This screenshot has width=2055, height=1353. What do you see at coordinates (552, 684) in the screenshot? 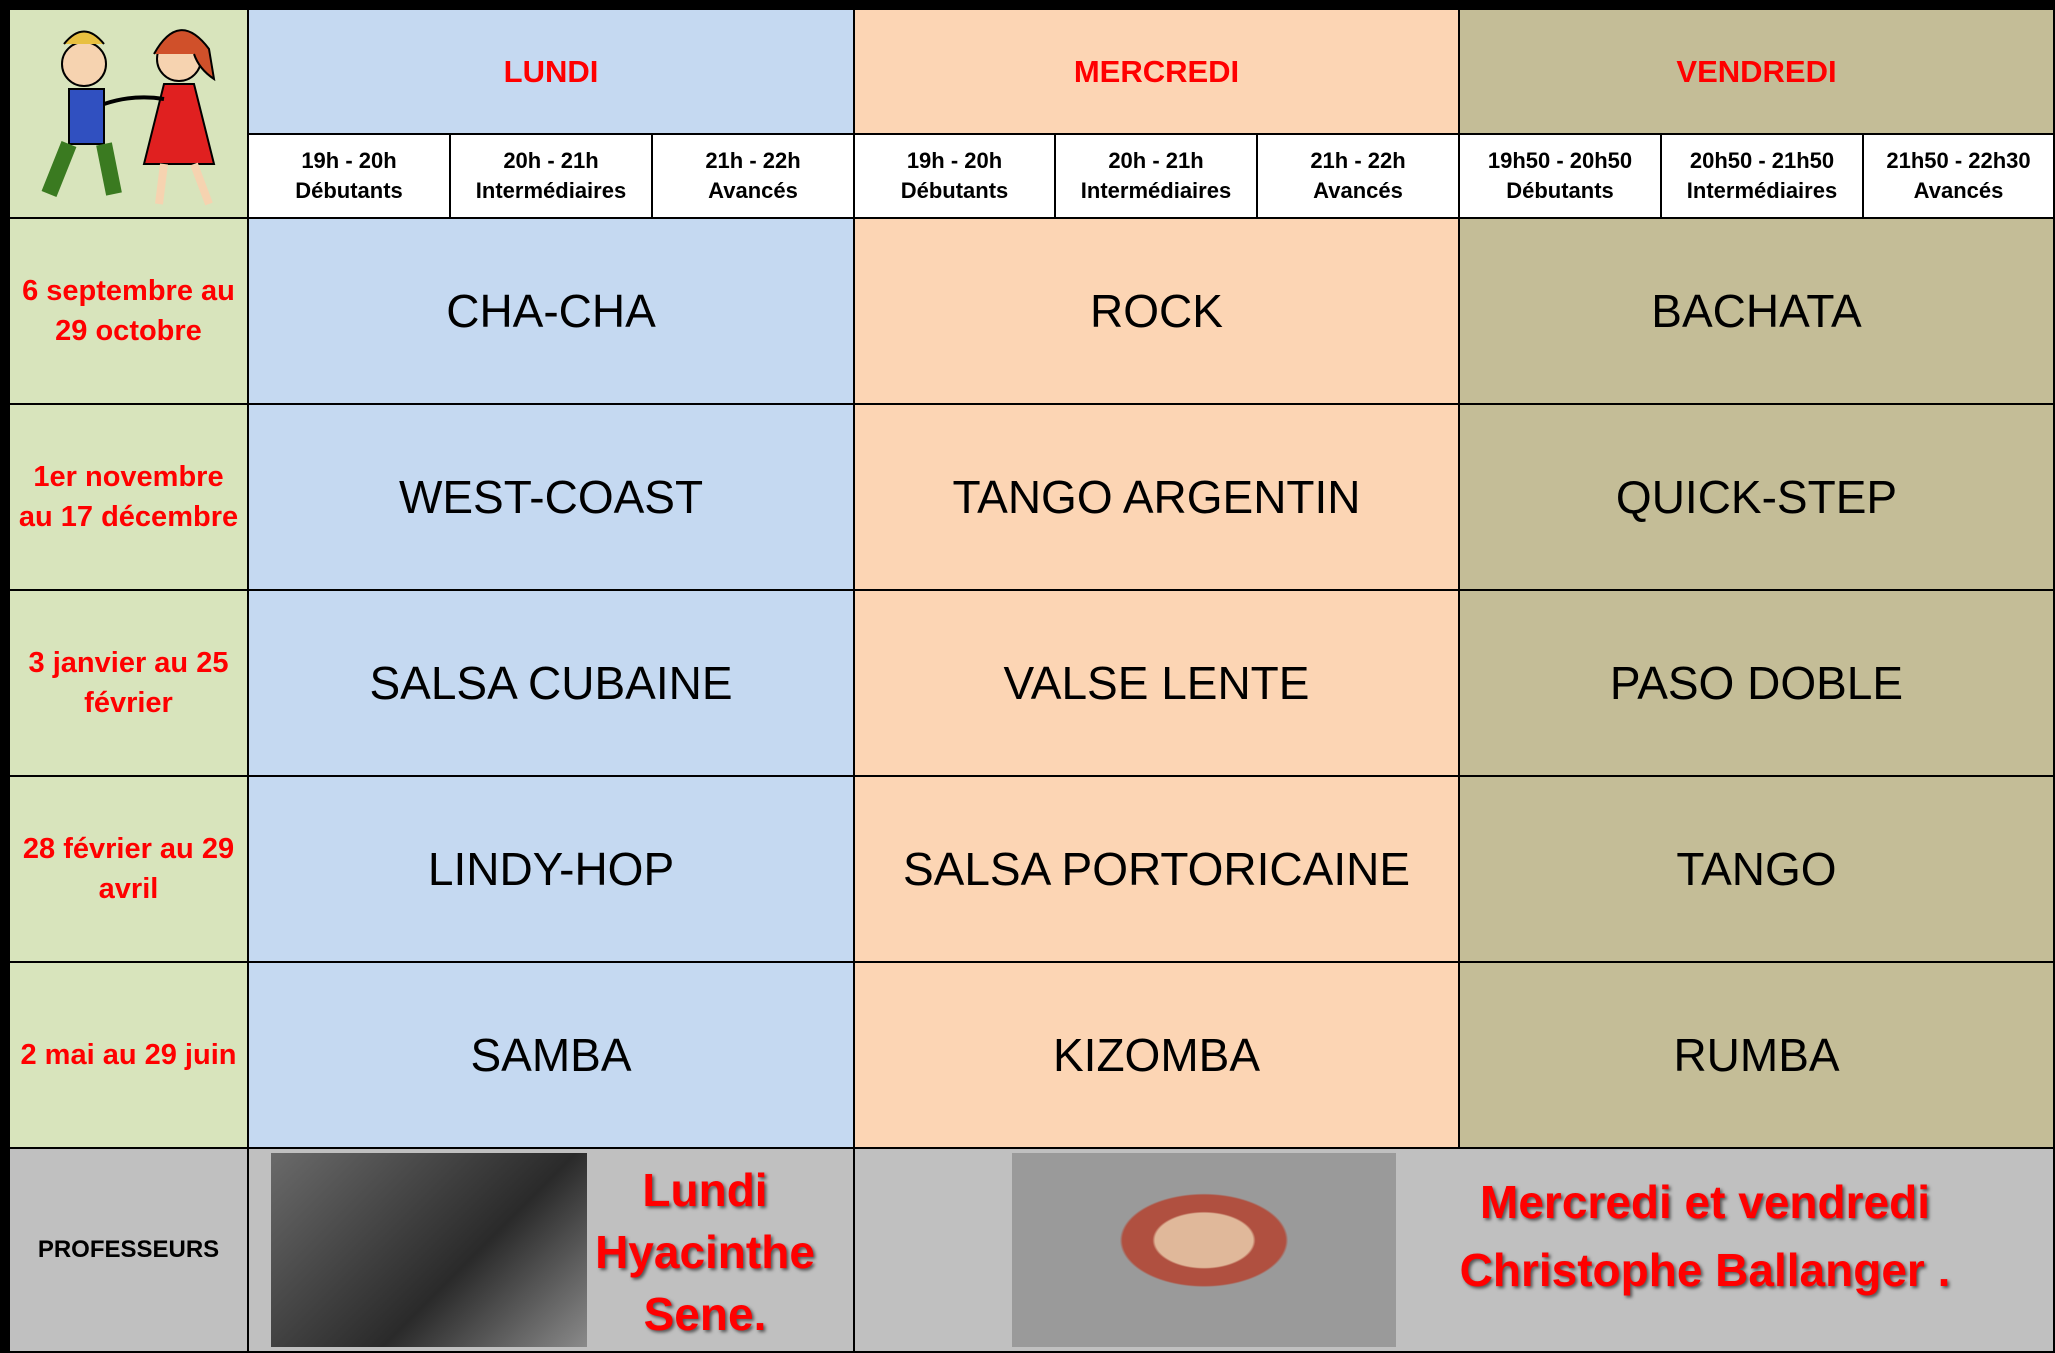
I see `dance: SALSA CUBAINE` at bounding box center [552, 684].